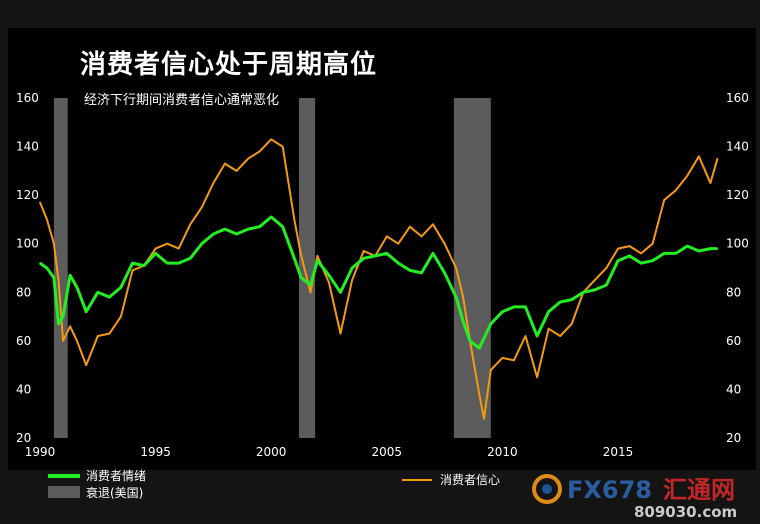  What do you see at coordinates (27, 98) in the screenshot?
I see `y-tick-left-160: 160` at bounding box center [27, 98].